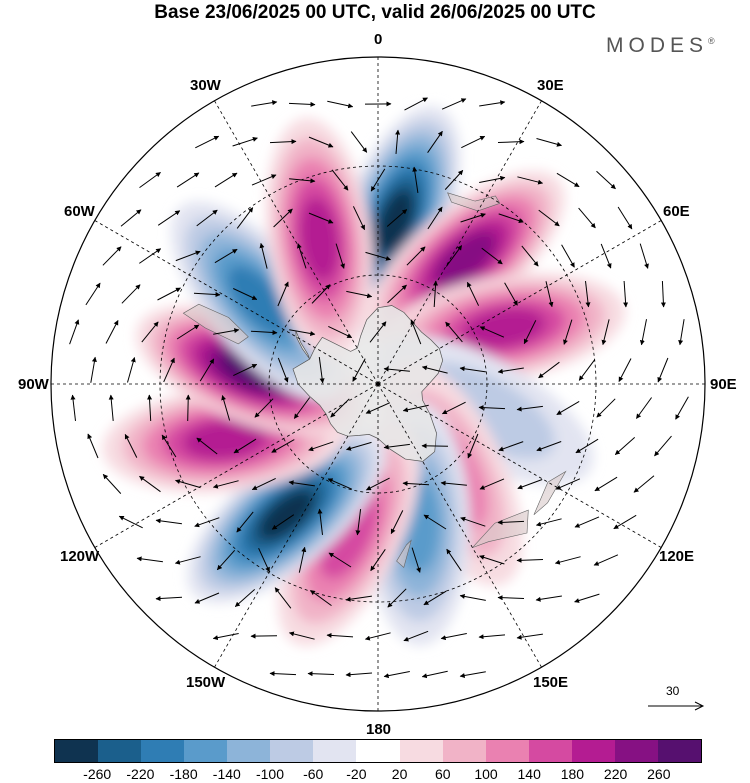  I want to click on colorbar-tick-label: 140, so click(529, 774).